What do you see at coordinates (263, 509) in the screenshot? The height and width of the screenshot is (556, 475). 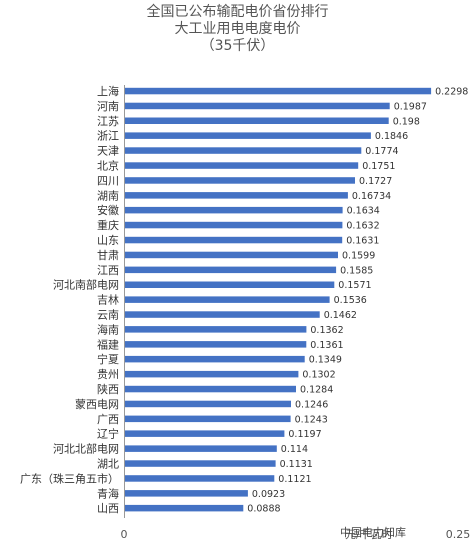 I see `value-label-28: 0.0888` at bounding box center [263, 509].